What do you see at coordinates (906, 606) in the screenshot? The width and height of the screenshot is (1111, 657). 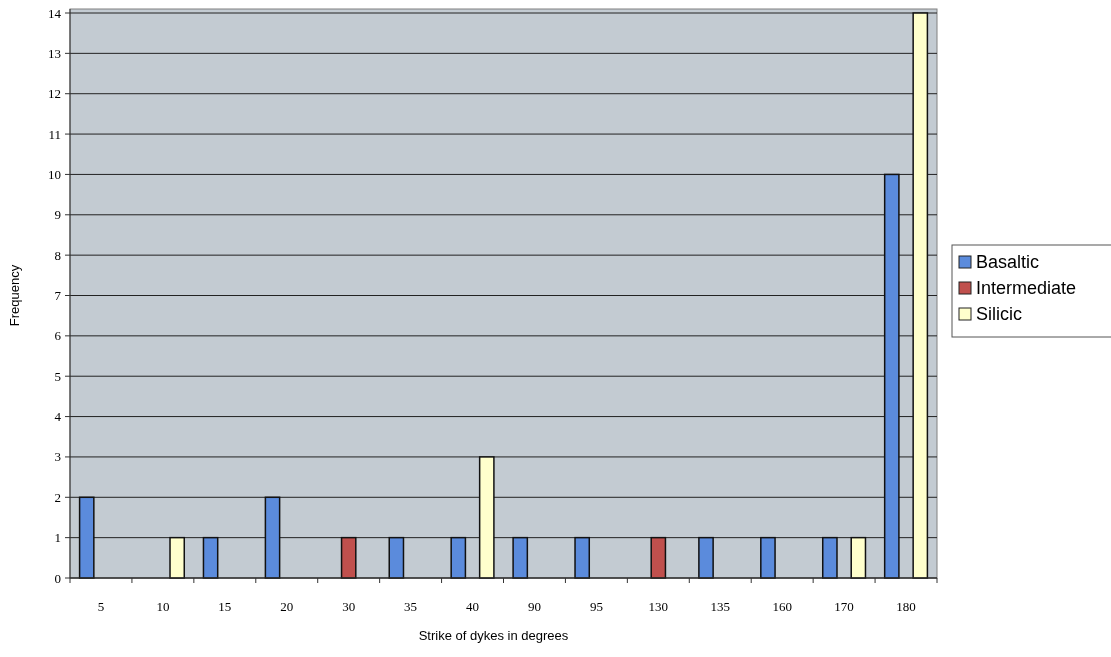 I see `x-tick-label: 180` at bounding box center [906, 606].